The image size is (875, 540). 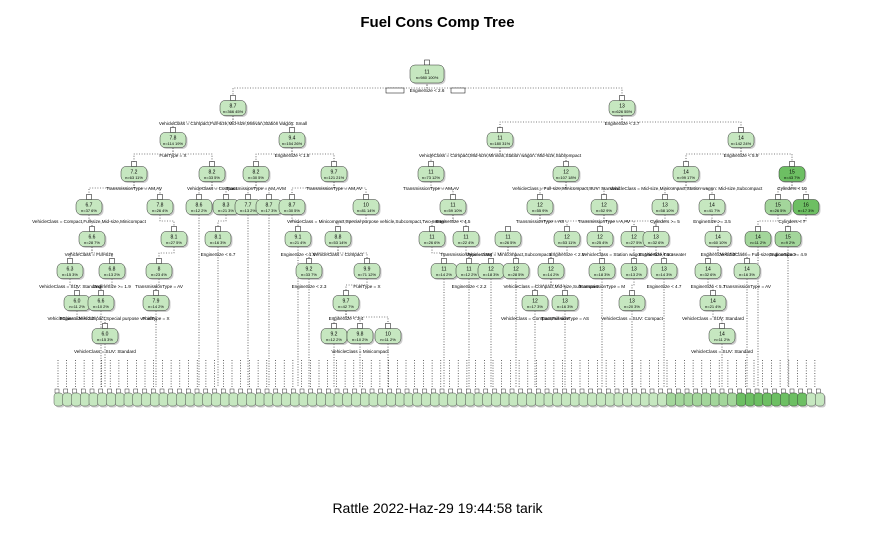 What do you see at coordinates (248, 210) in the screenshot?
I see `node-pct: n=13 2%` at bounding box center [248, 210].